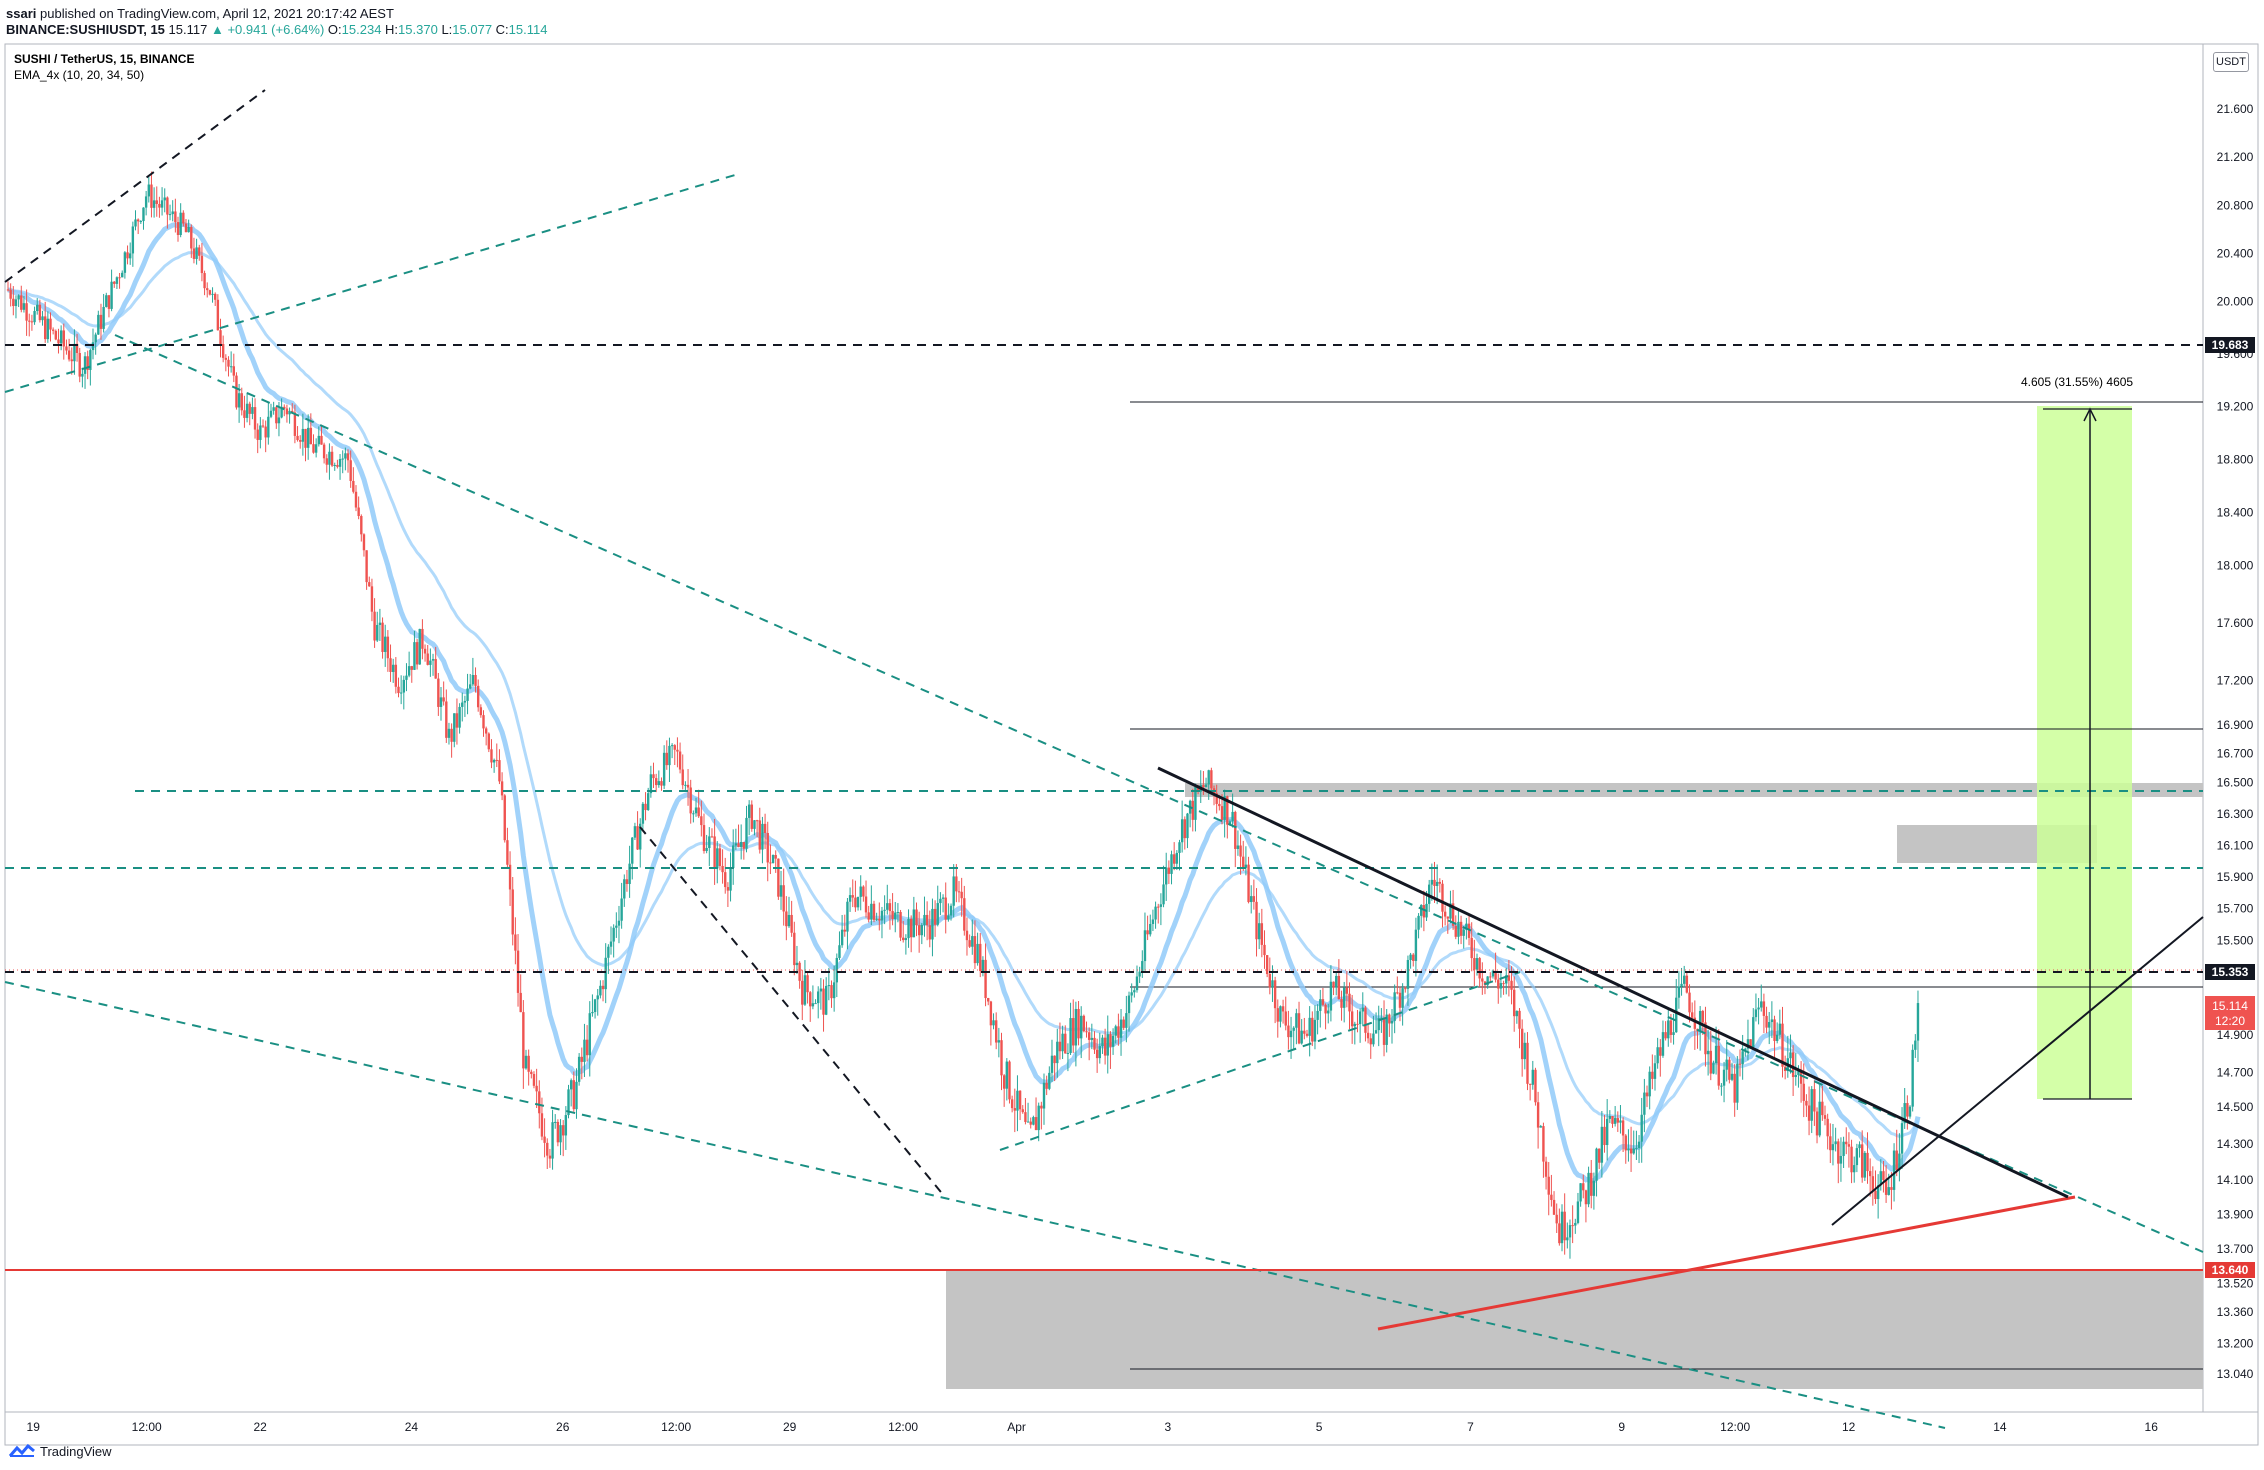 This screenshot has width=2264, height=1470. What do you see at coordinates (2231, 62) in the screenshot?
I see `currency-button: USDT` at bounding box center [2231, 62].